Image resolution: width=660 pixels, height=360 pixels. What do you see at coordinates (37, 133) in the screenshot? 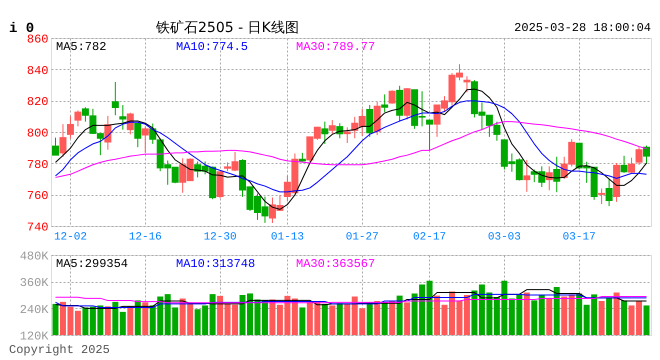
I see `y-tick-label: 800` at bounding box center [37, 133].